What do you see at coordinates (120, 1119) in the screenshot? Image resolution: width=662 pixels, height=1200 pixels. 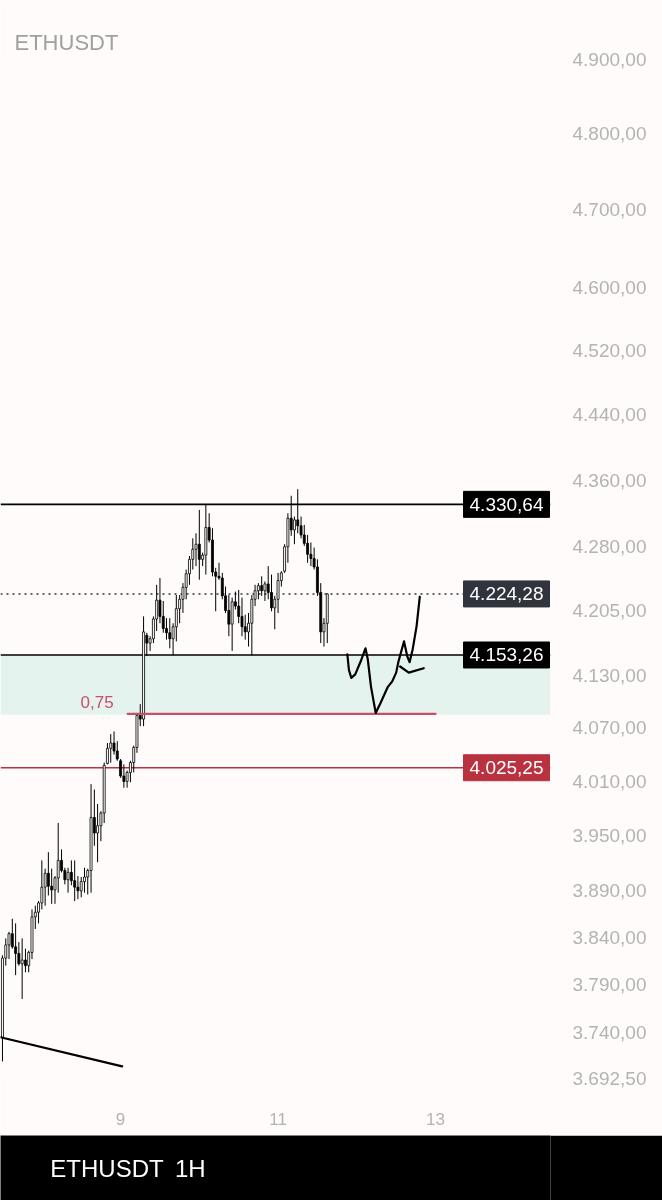 I see `x-tick-label: 9` at bounding box center [120, 1119].